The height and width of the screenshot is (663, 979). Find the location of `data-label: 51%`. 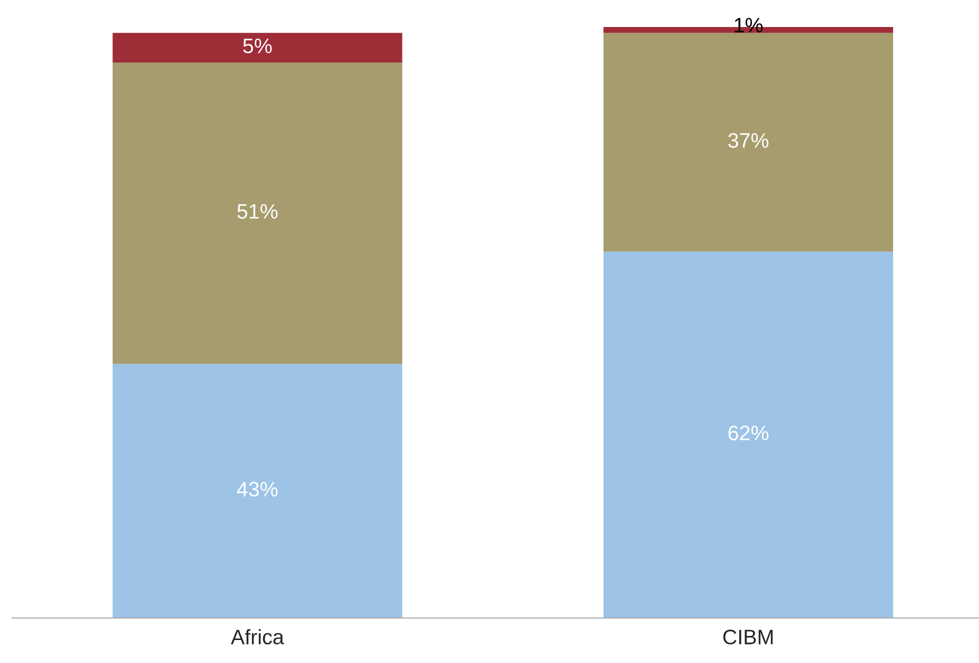

data-label: 51% is located at coordinates (257, 211).